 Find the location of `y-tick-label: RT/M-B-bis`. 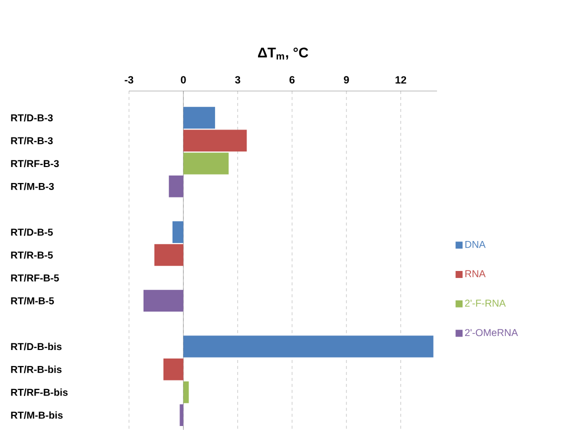

y-tick-label: RT/M-B-bis is located at coordinates (37, 415).